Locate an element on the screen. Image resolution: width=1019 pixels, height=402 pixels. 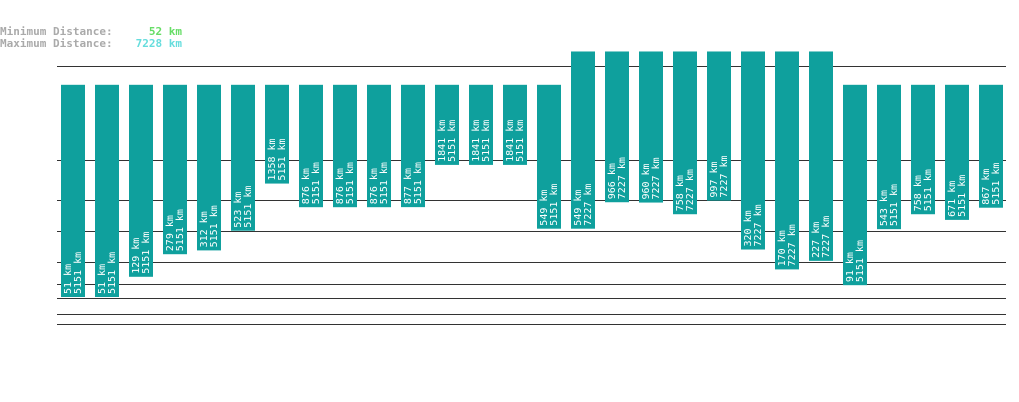
value-label: 1358 km is located at coordinates (272, 159).